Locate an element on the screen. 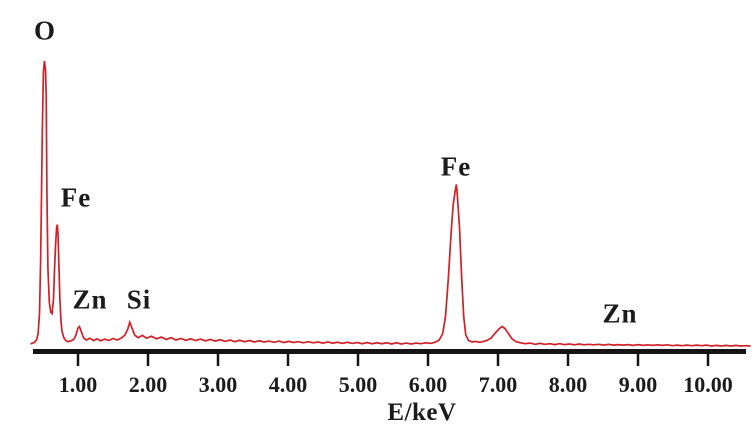 This screenshot has height=439, width=756. x-tick-label: 5.00 is located at coordinates (358, 384).